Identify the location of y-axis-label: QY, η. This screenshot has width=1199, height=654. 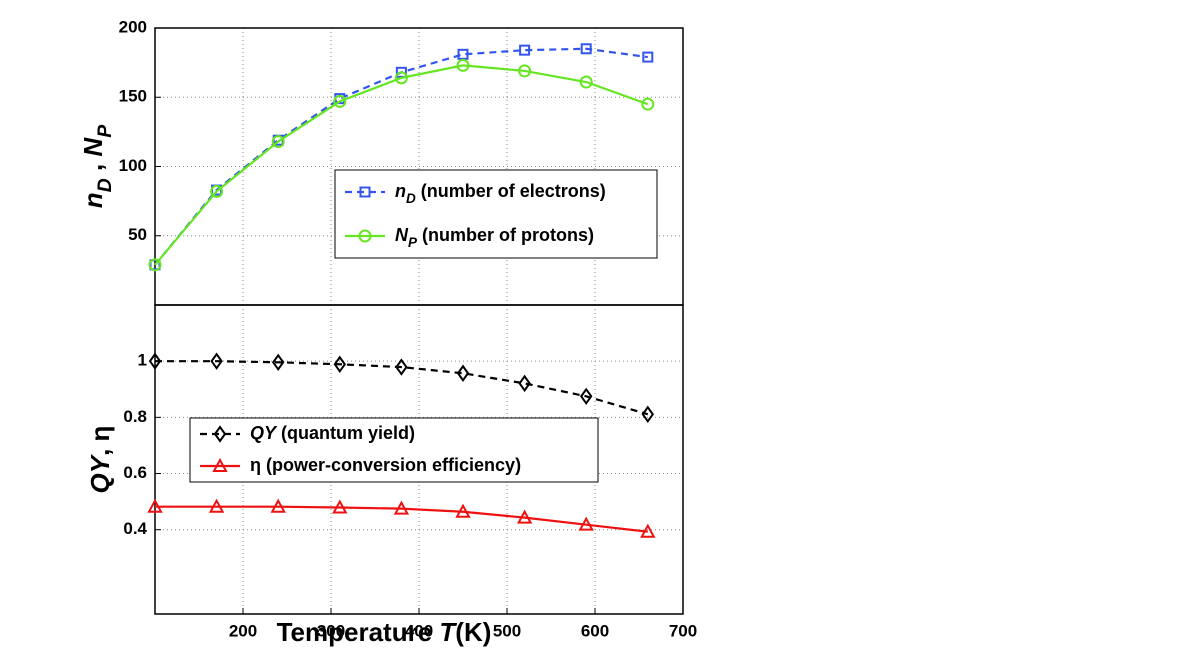
(100, 460).